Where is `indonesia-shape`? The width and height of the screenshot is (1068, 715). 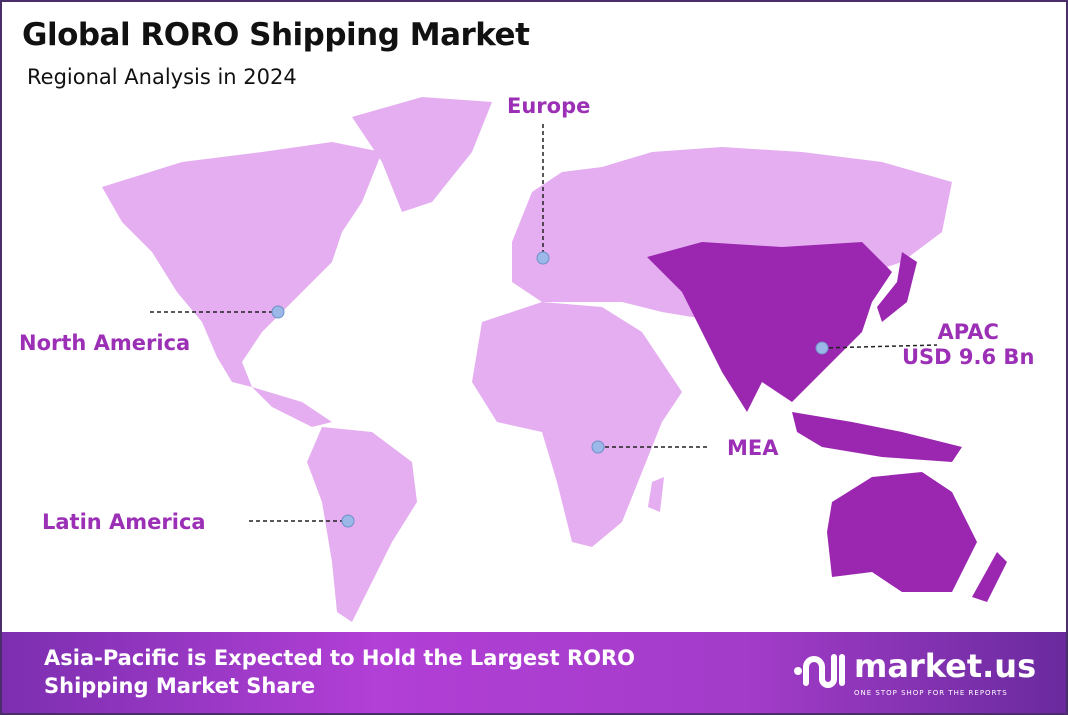 indonesia-shape is located at coordinates (877, 437).